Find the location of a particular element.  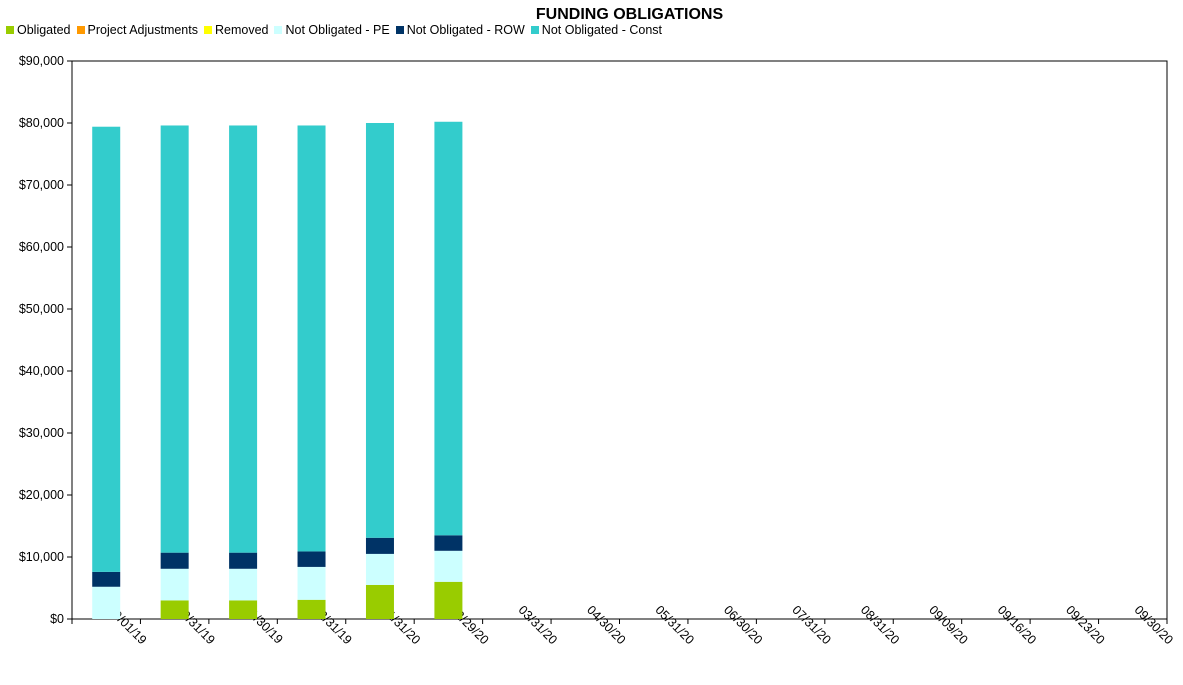

x-tick-label: 09/16/20 is located at coordinates (1017, 625).